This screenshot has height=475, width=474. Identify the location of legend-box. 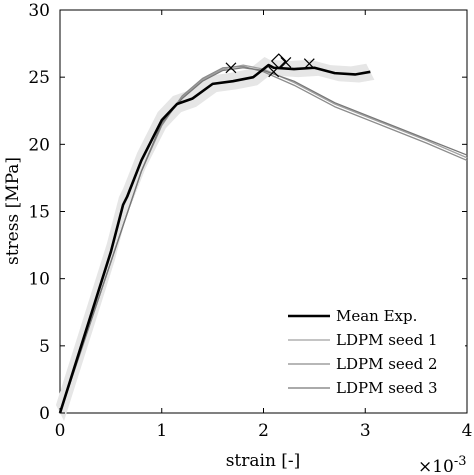
(372, 346).